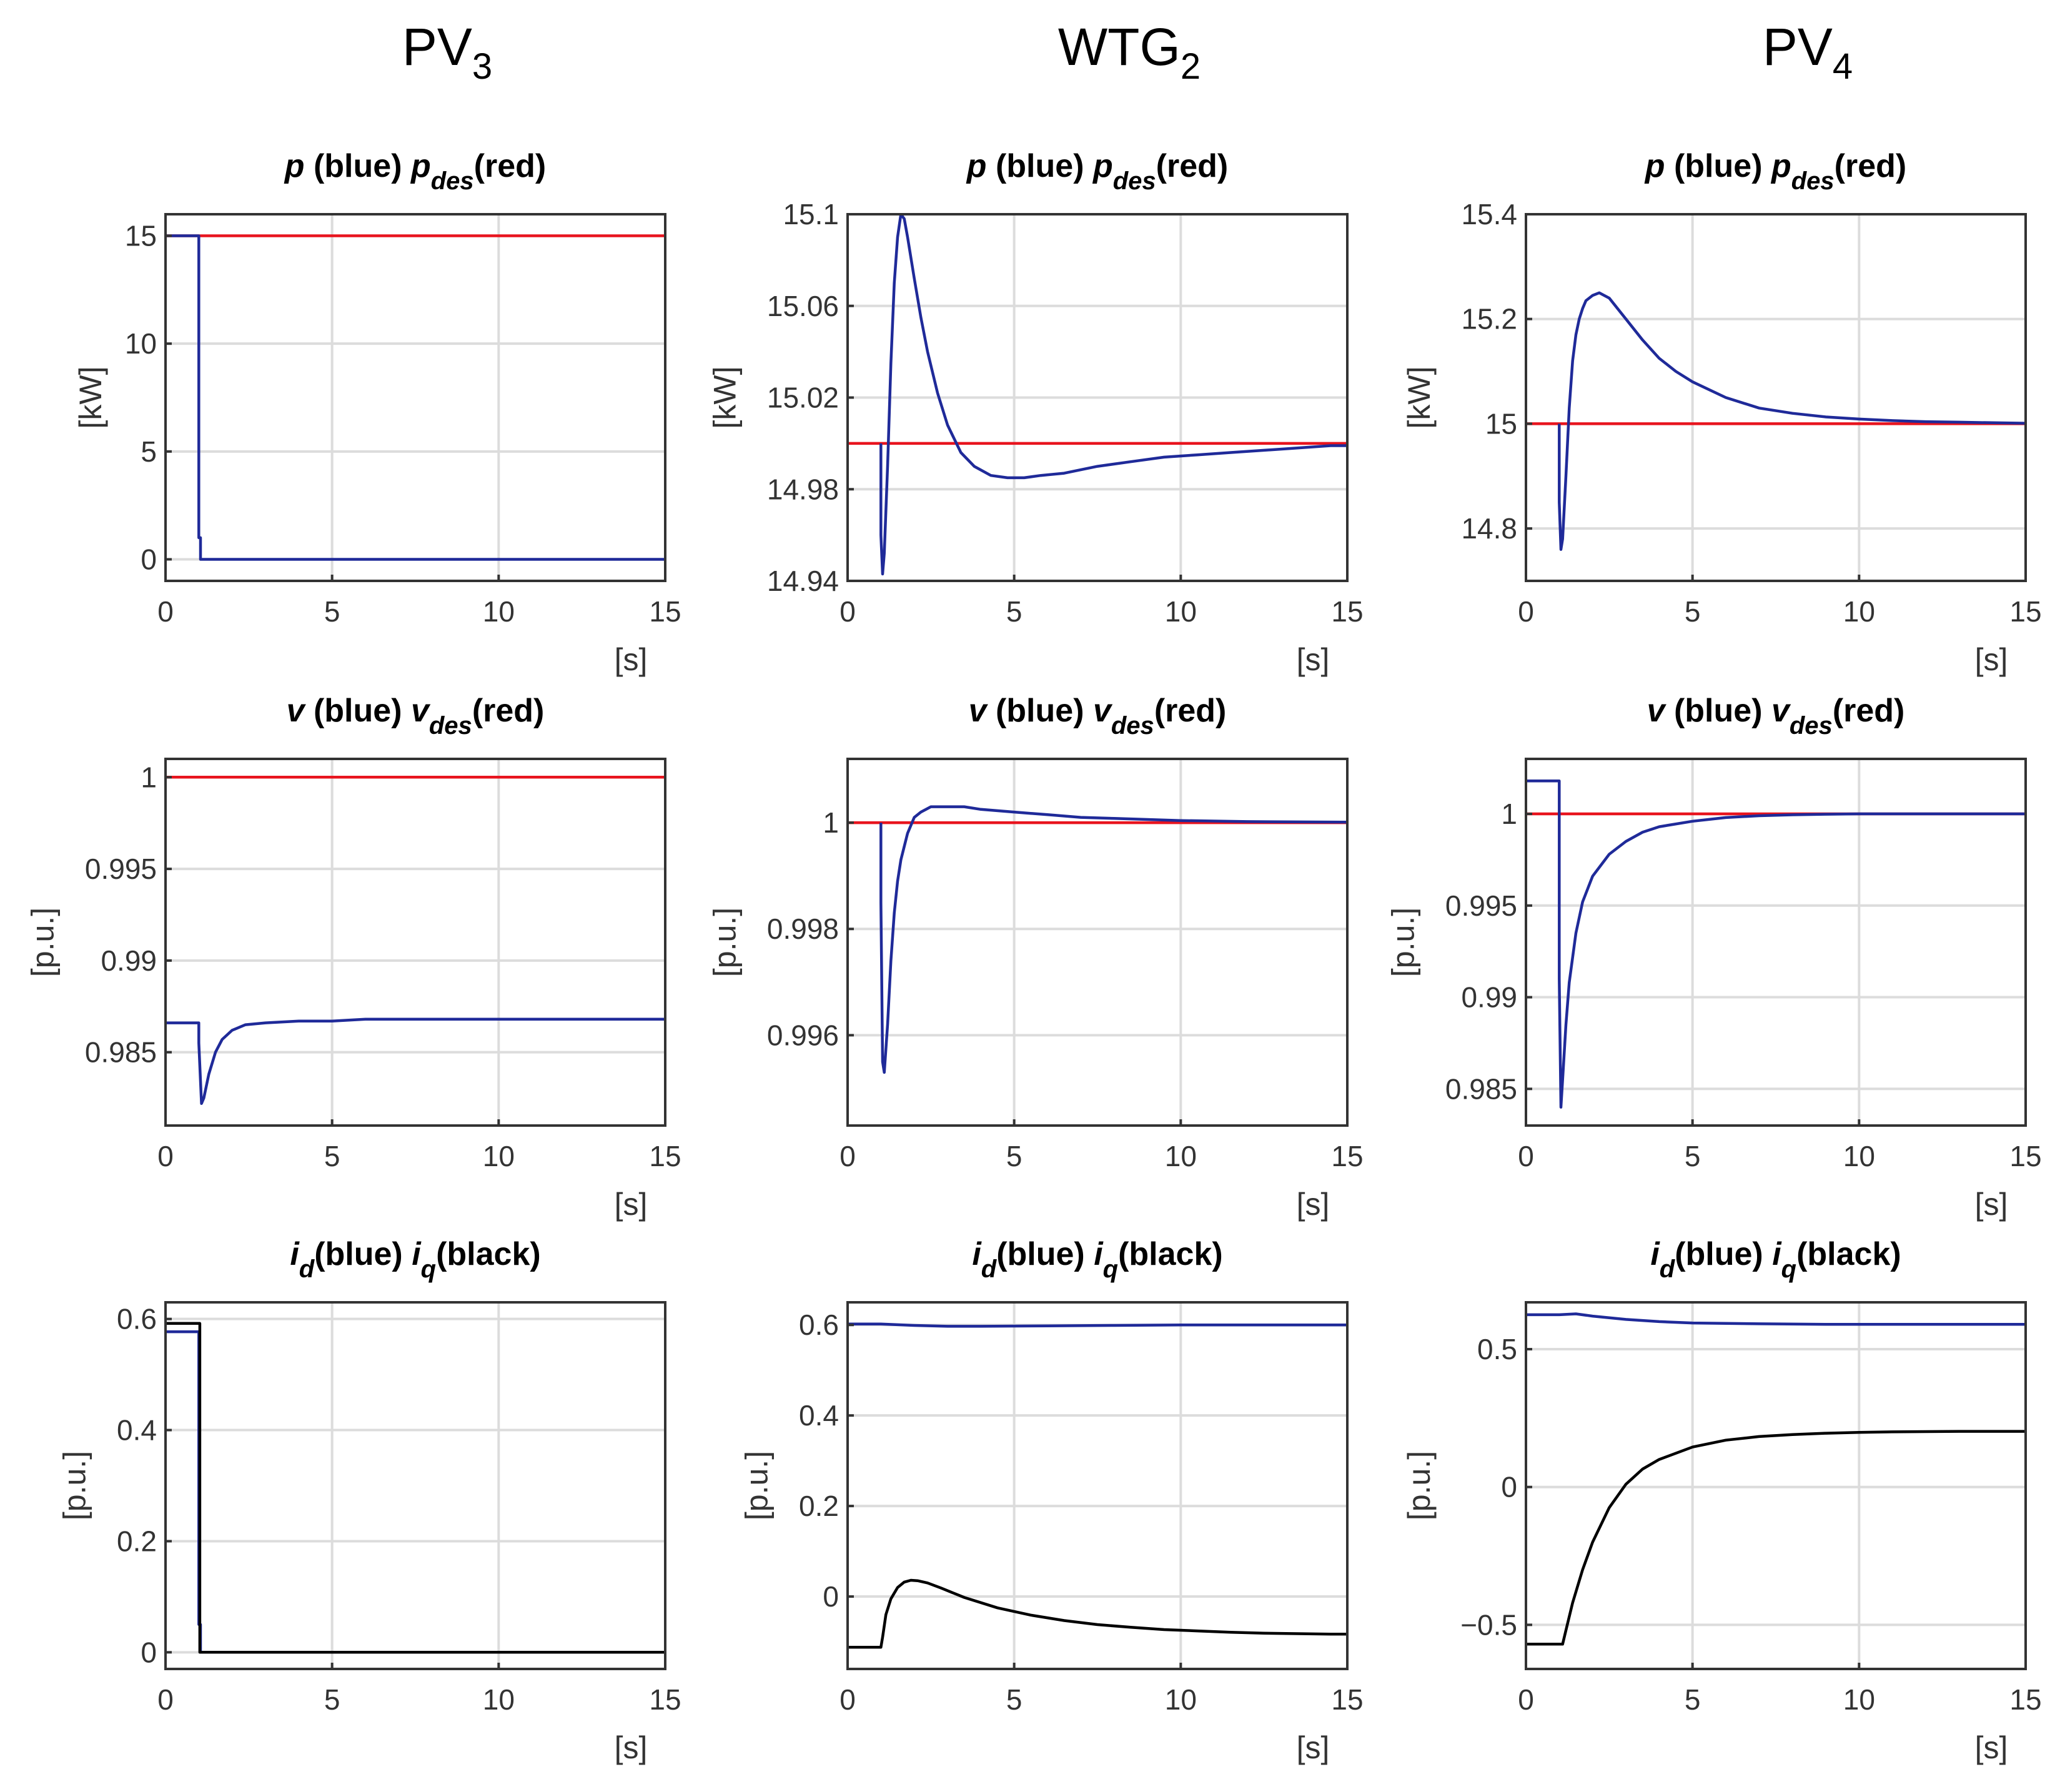  I want to click on panel-title: id(blue) iq(black), so click(415, 1259).